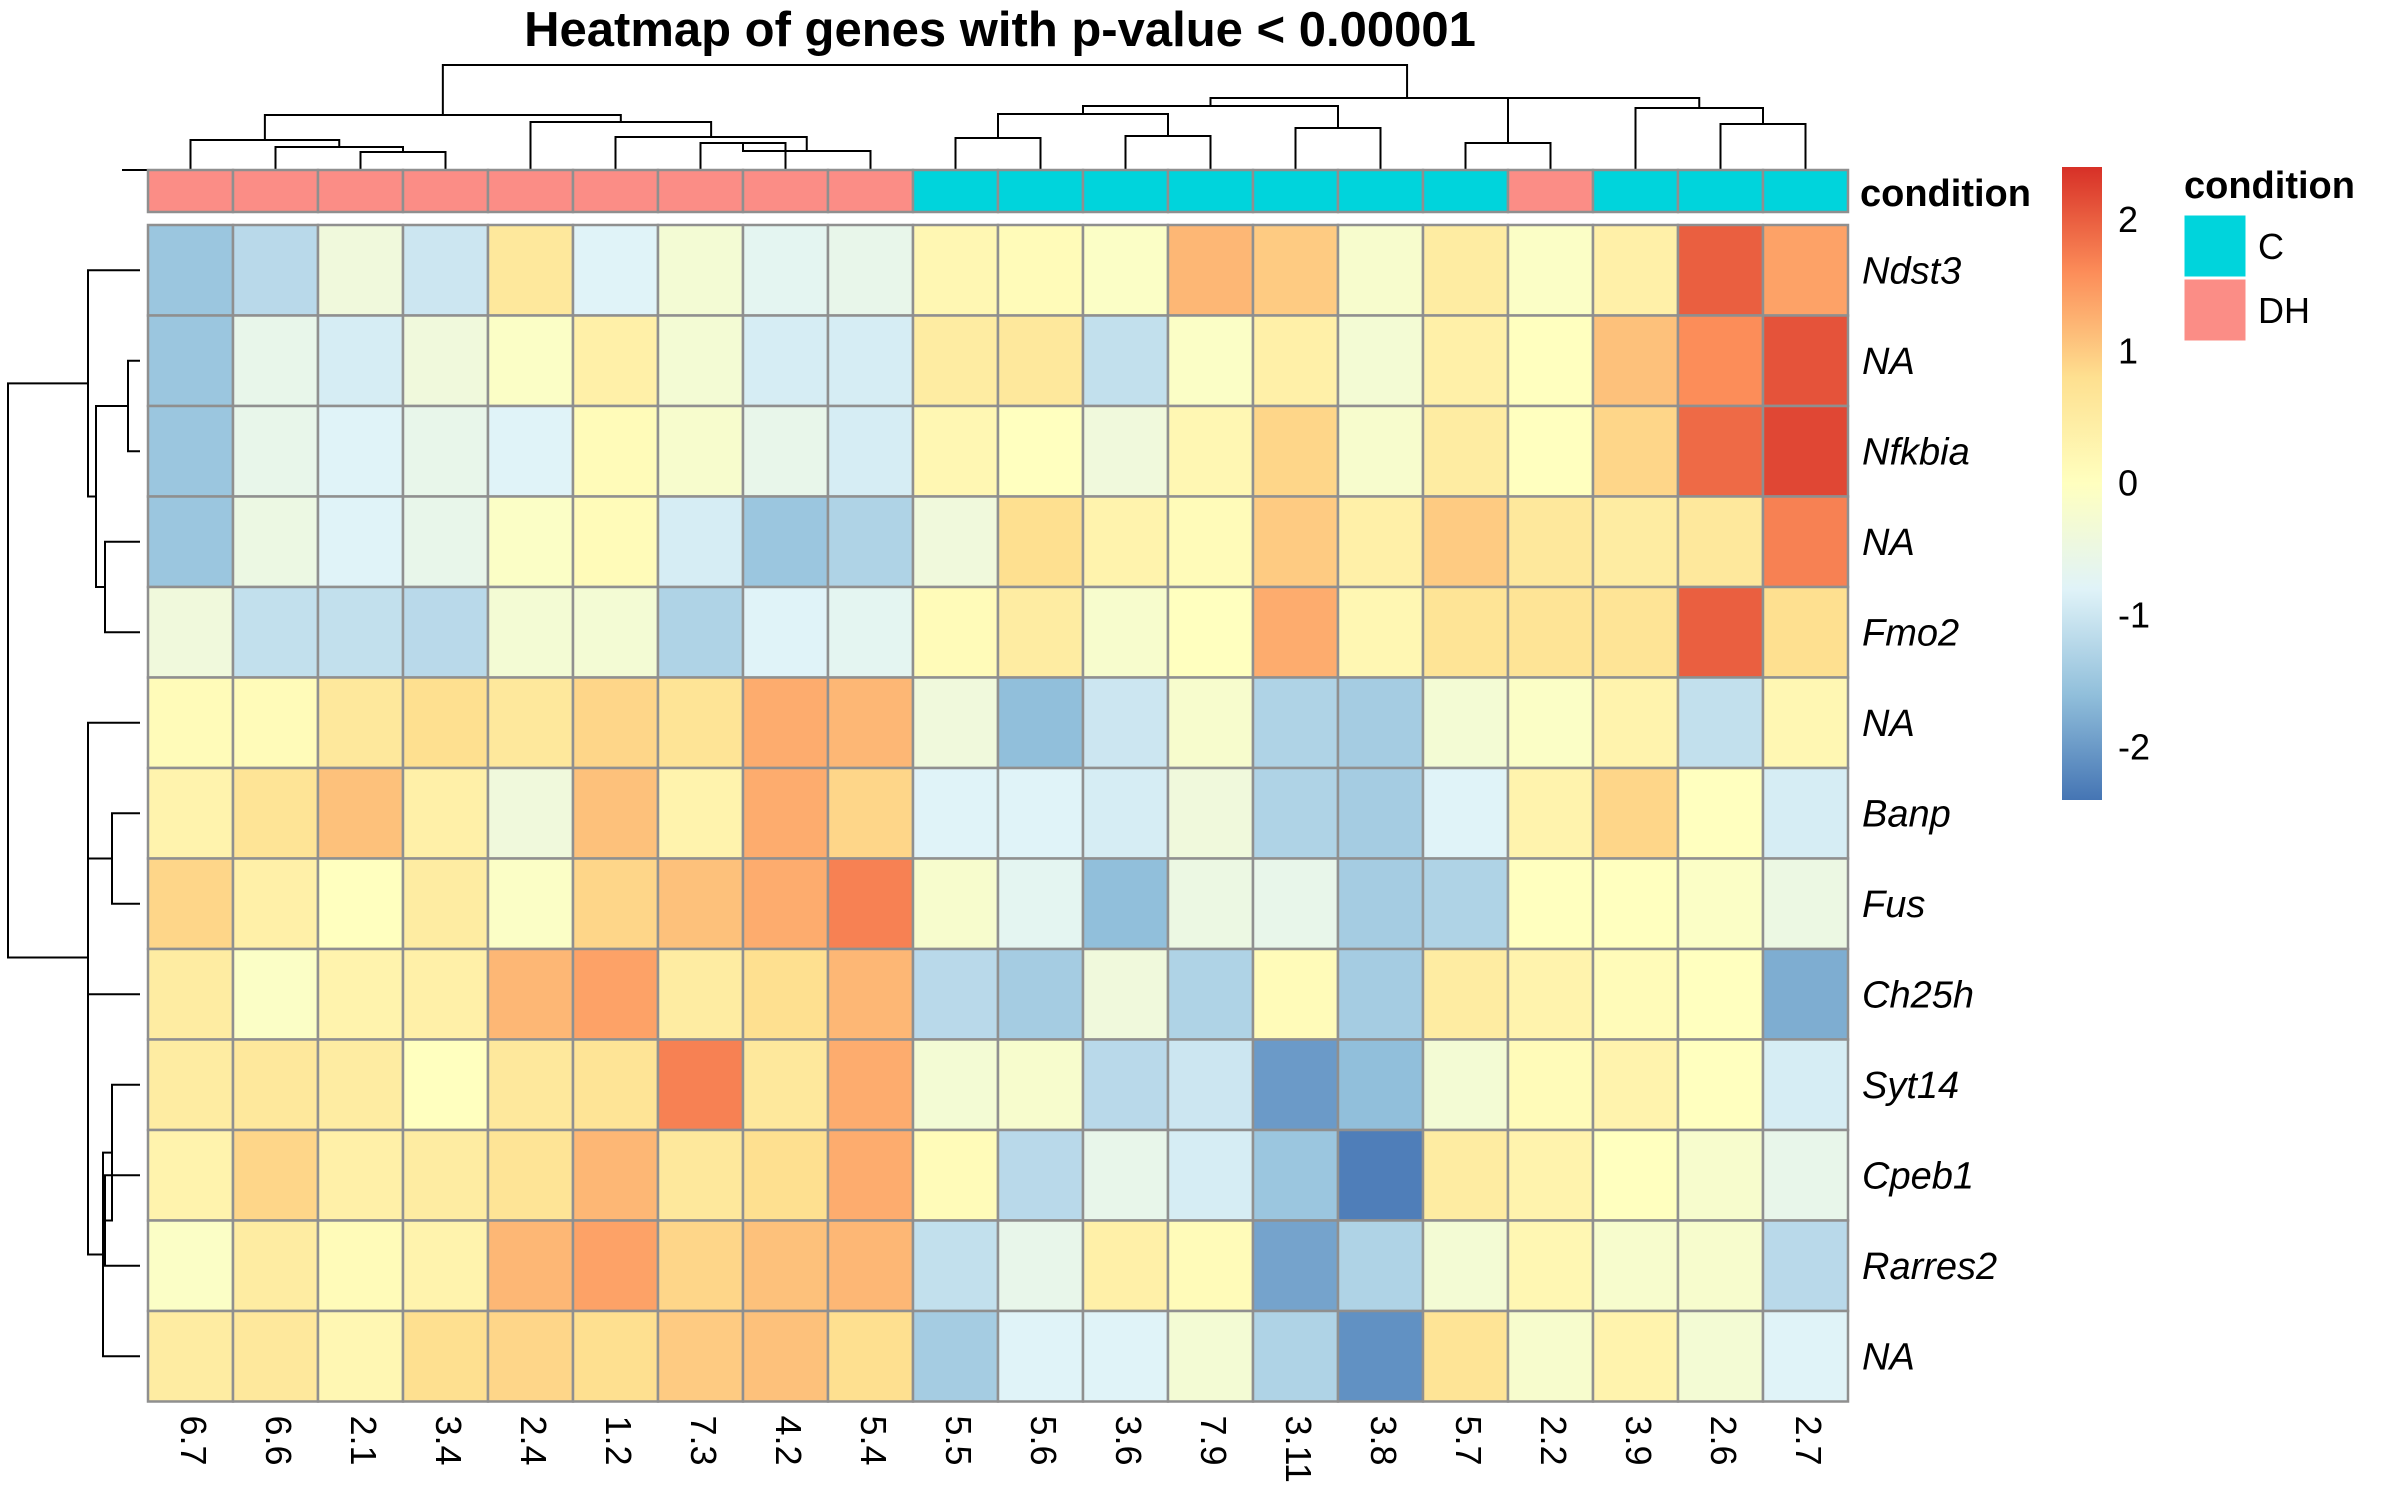 This screenshot has height=1500, width=2400. I want to click on row-label: Ch25h, so click(1918, 995).